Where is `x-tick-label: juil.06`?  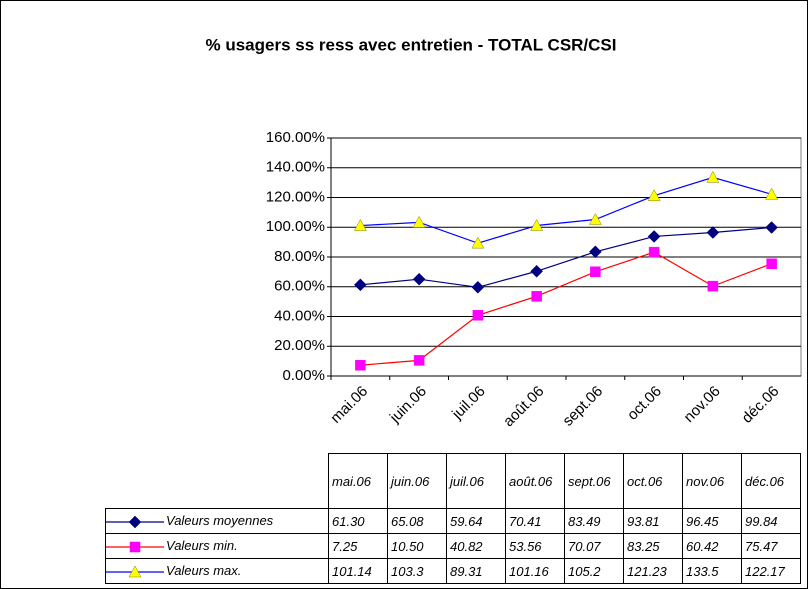 x-tick-label: juil.06 is located at coordinates (468, 403).